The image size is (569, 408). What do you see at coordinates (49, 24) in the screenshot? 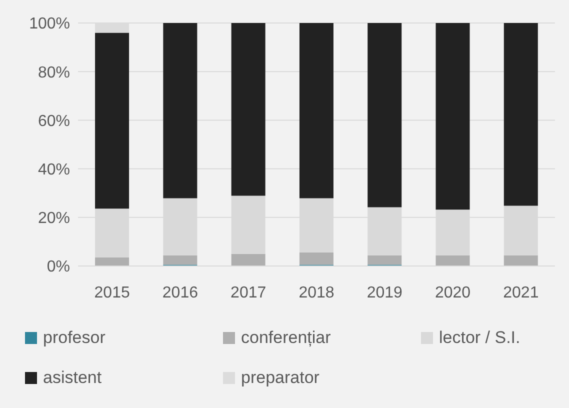
I see `y-tick-label: 100%` at bounding box center [49, 24].